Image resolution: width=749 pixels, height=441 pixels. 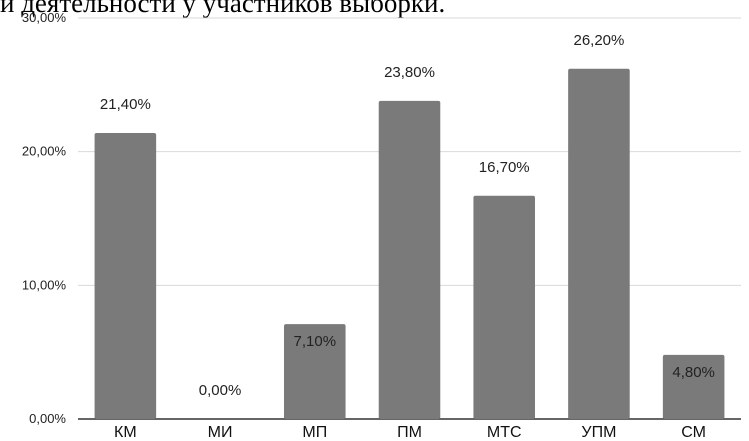 What do you see at coordinates (220, 432) in the screenshot?
I see `x-category-label: МИ` at bounding box center [220, 432].